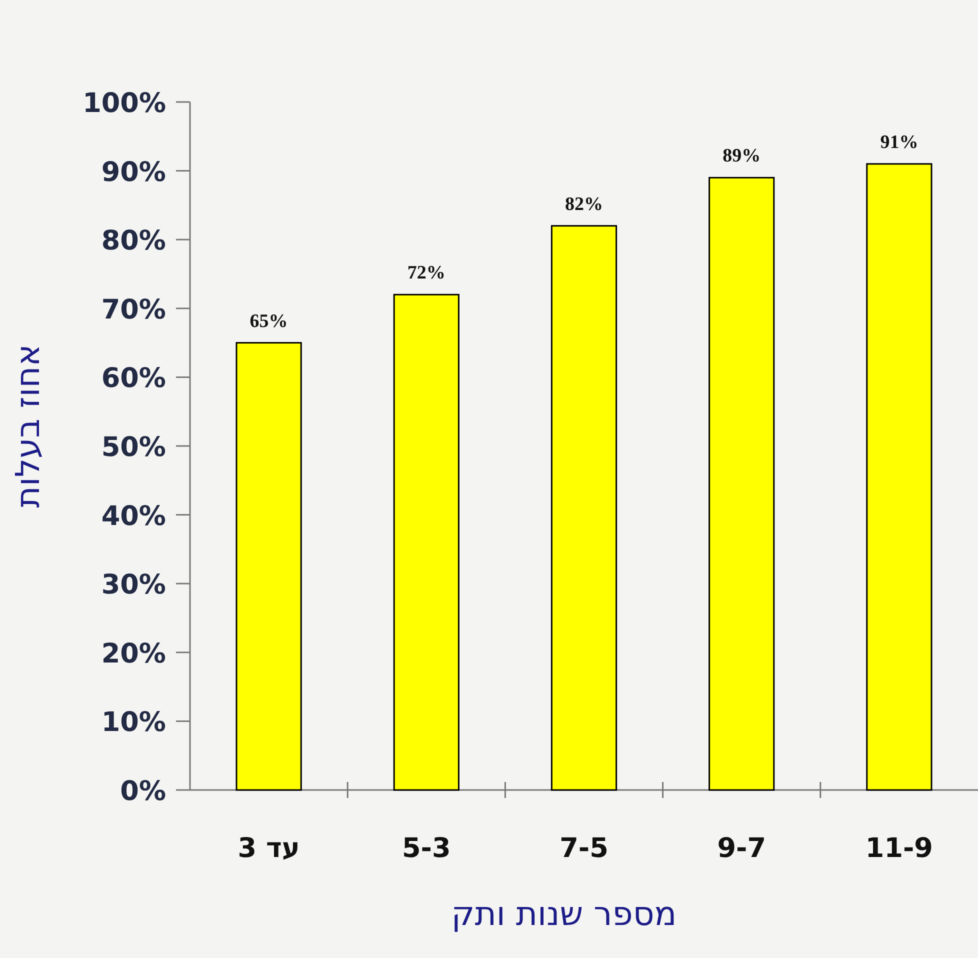 The height and width of the screenshot is (958, 978). Describe the element at coordinates (741, 848) in the screenshot. I see `x-tick-label: 9-7` at that location.